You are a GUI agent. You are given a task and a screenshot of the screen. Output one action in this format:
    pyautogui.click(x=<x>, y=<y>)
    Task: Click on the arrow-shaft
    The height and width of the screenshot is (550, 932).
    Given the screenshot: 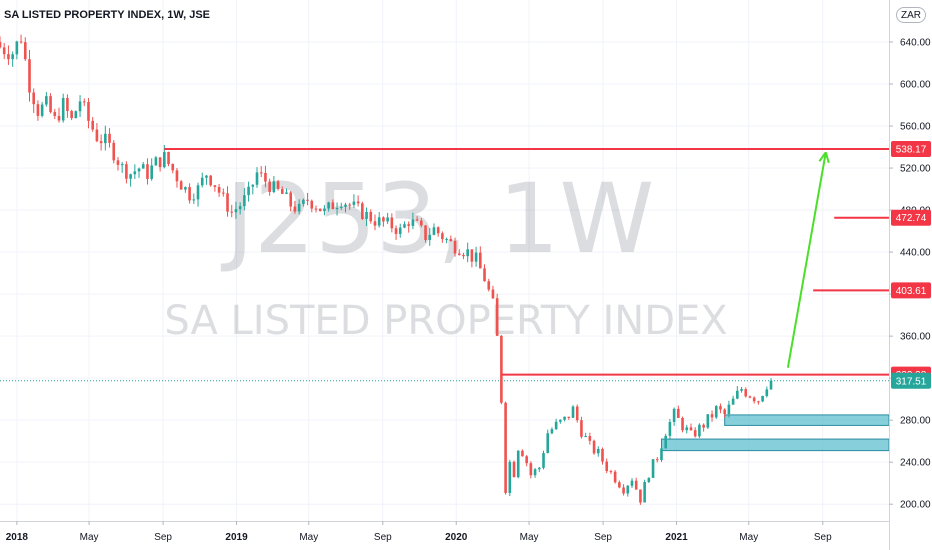 What is the action you would take?
    pyautogui.click(x=806, y=260)
    